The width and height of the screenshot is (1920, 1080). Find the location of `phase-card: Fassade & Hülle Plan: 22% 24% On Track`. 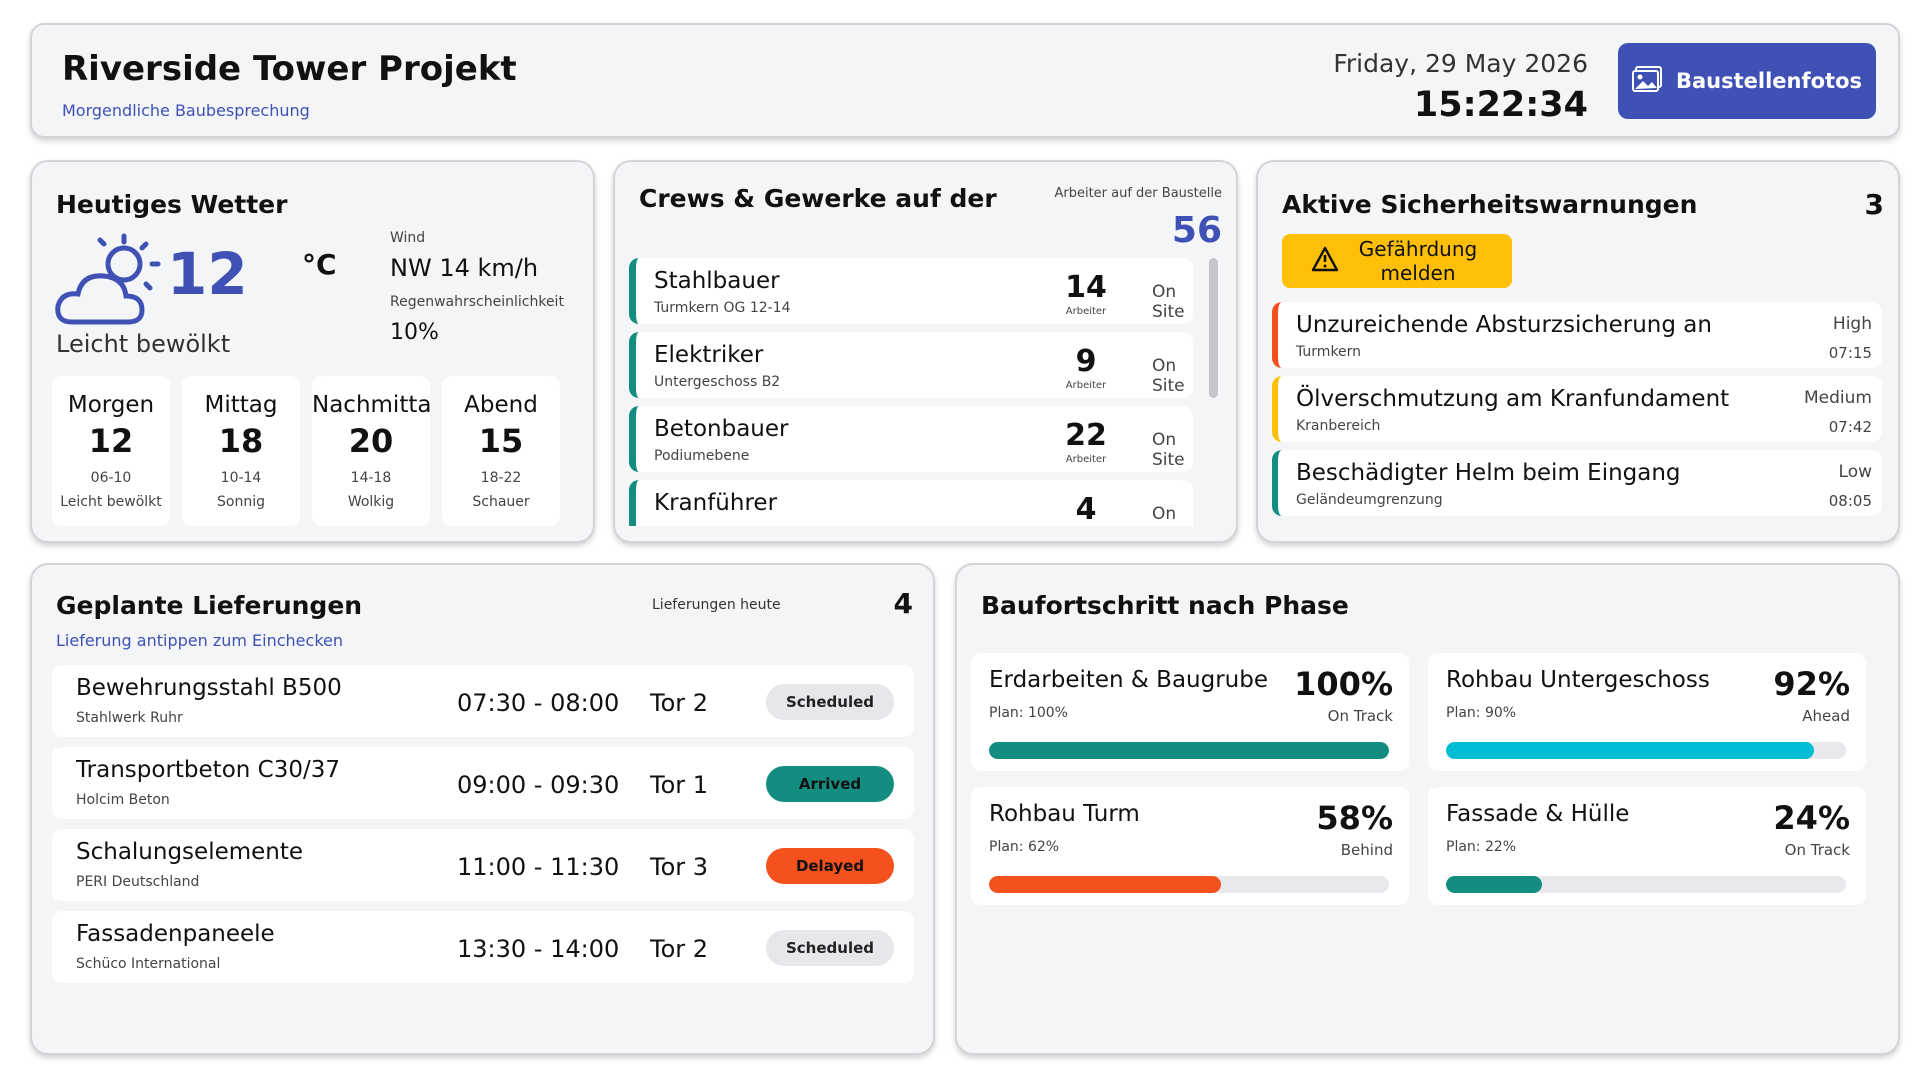

phase-card: Fassade & Hülle Plan: 22% 24% On Track is located at coordinates (1647, 846).